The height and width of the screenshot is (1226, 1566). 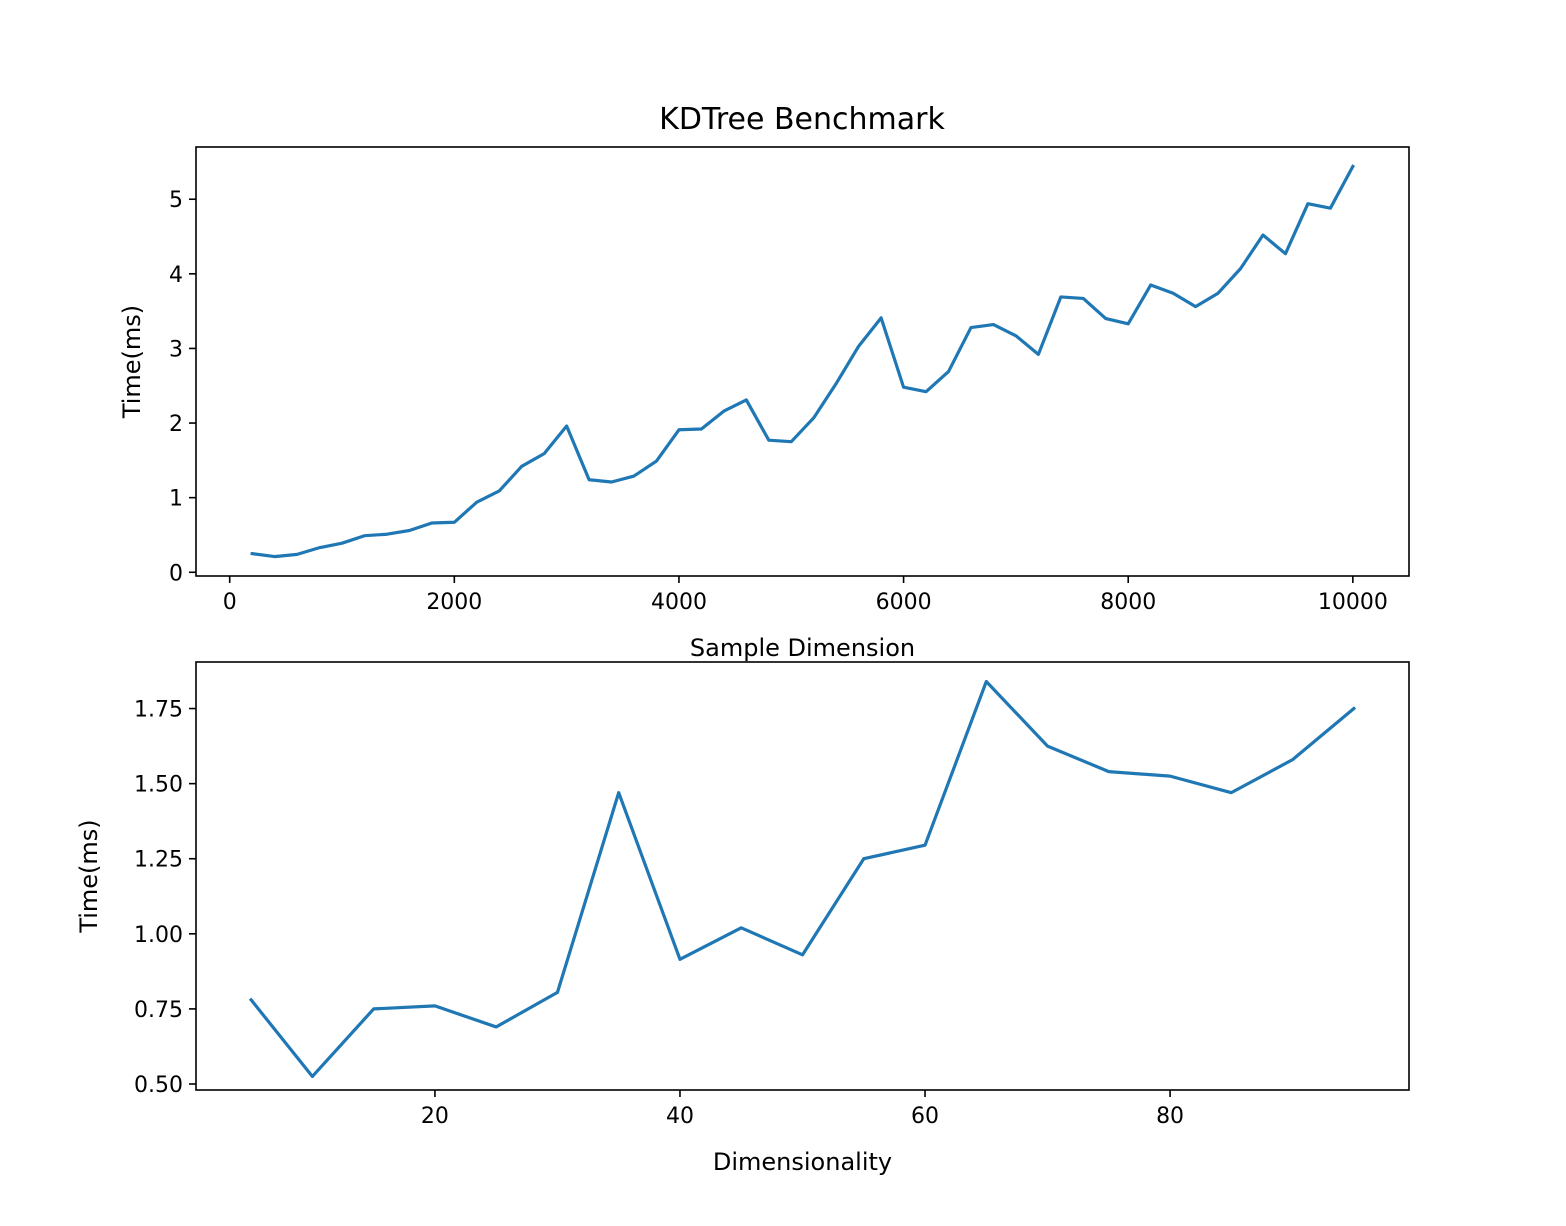 What do you see at coordinates (1128, 602) in the screenshot?
I see `x-tick-label: 8000` at bounding box center [1128, 602].